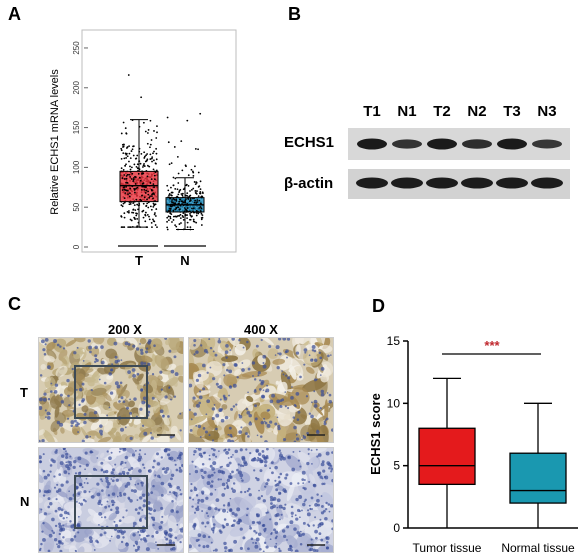 The width and height of the screenshot is (584, 559). What do you see at coordinates (512, 111) in the screenshot?
I see `lane-label-t3: T3` at bounding box center [512, 111].